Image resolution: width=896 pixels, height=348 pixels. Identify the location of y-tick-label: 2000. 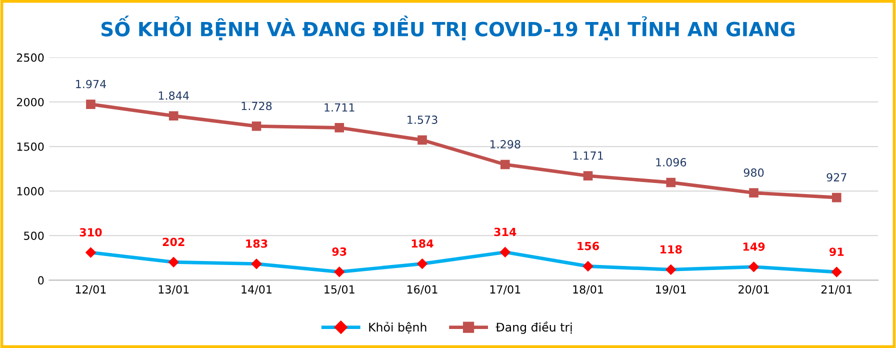
(30, 102).